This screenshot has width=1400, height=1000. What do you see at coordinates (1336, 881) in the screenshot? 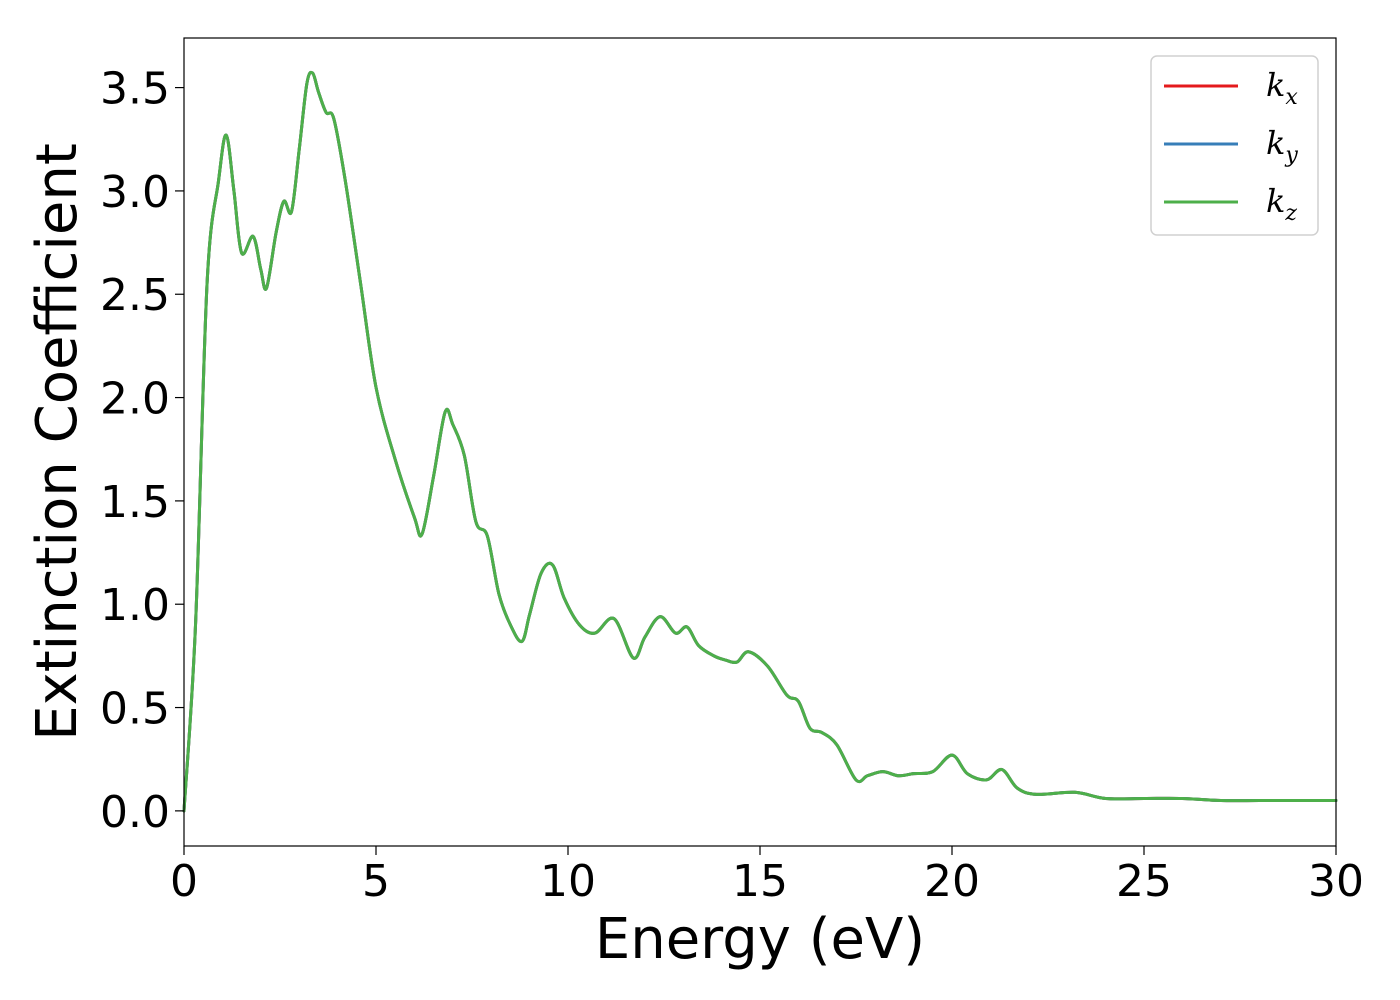
I see `x-tick-label: 30` at bounding box center [1336, 881].